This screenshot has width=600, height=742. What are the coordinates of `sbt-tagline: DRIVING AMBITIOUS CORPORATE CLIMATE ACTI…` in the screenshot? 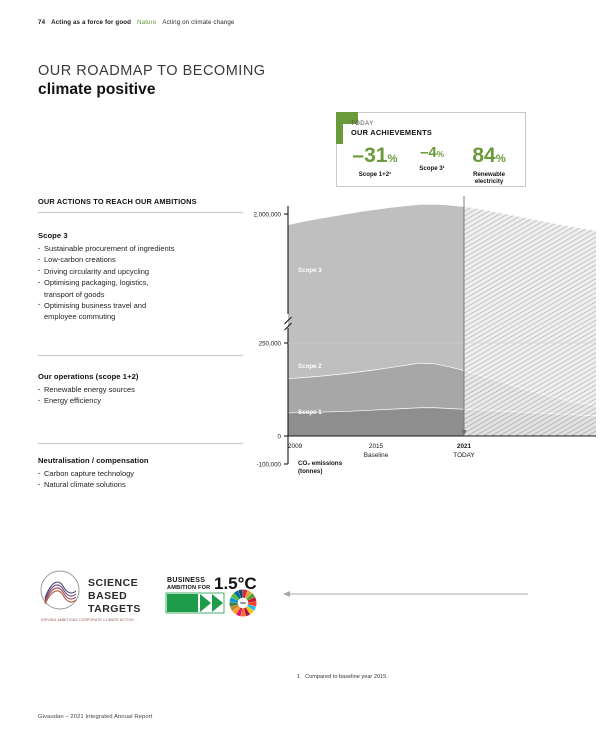 It's located at (87, 620).